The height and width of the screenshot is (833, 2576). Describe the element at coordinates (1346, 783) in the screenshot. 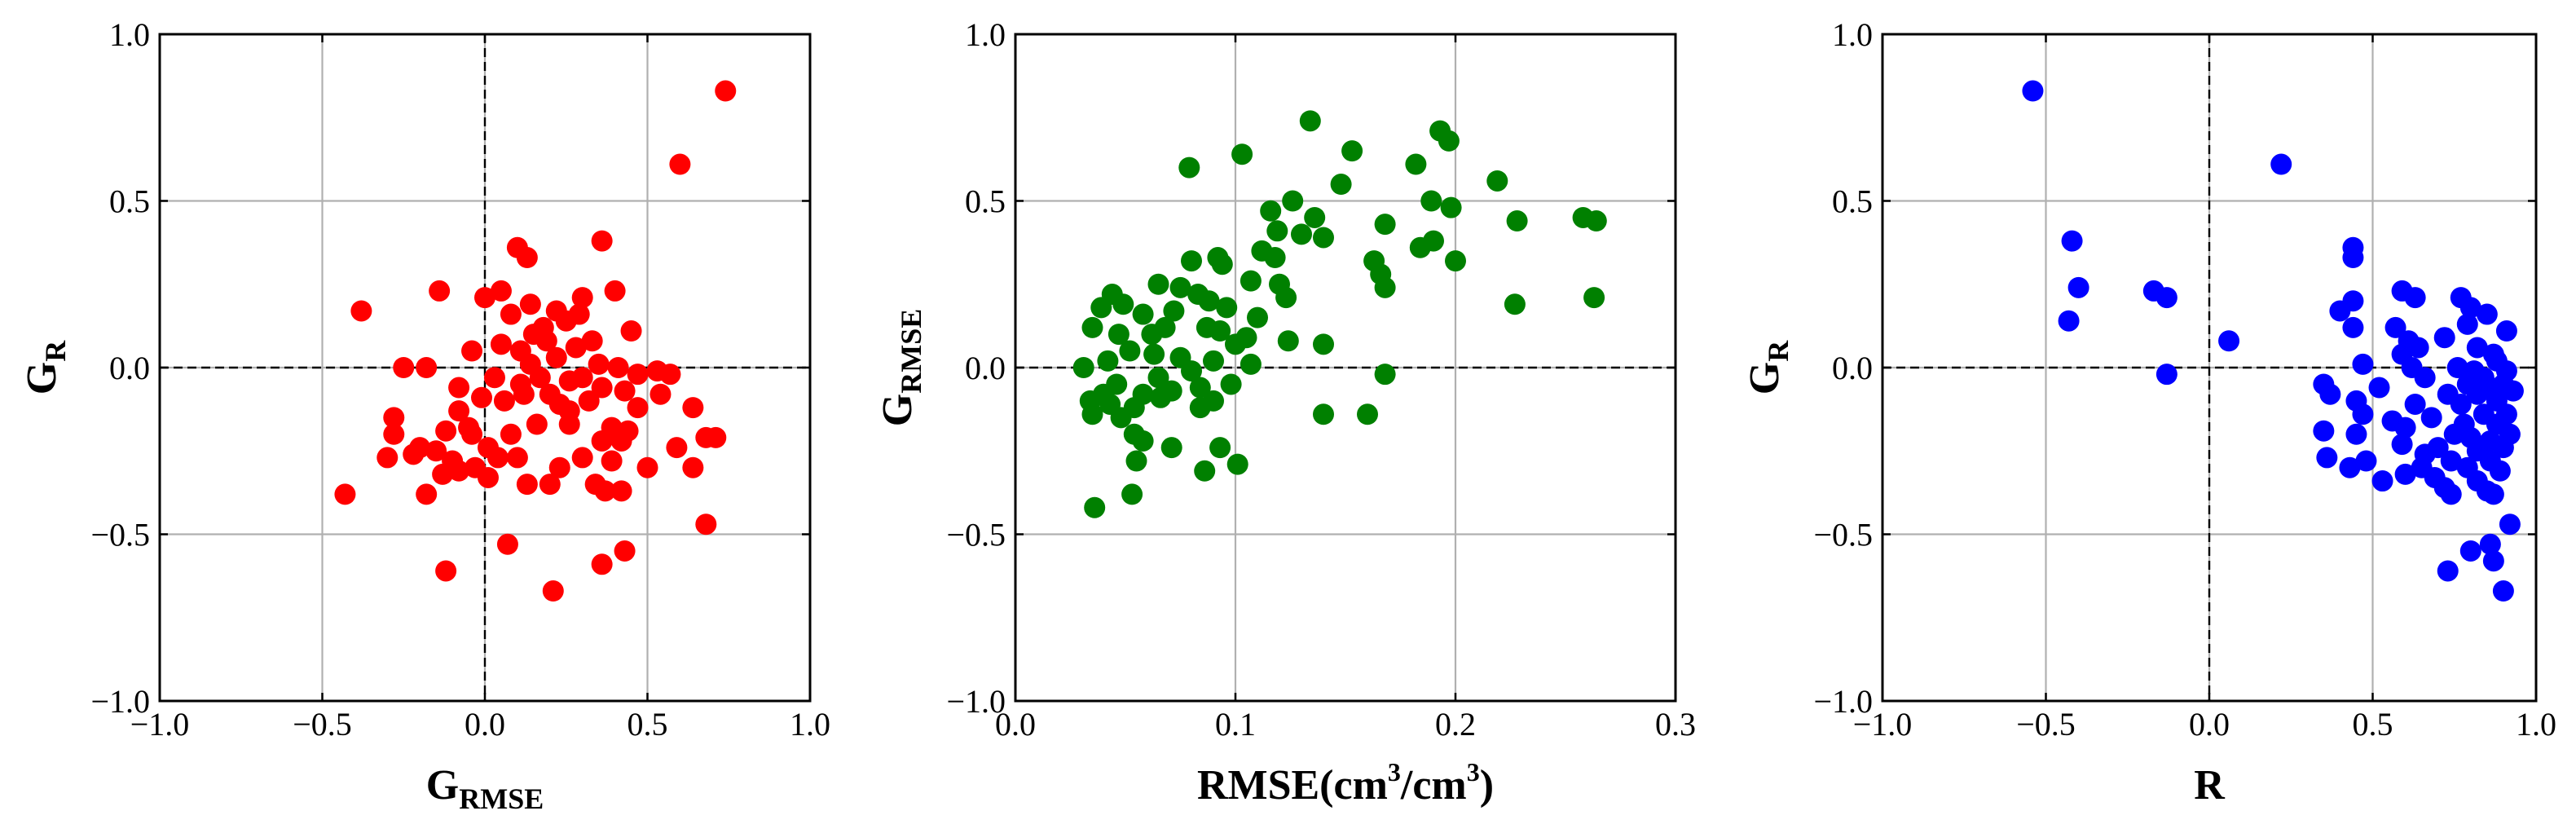

I see `x-axis-label: RMSE(cm3/cm3)` at that location.